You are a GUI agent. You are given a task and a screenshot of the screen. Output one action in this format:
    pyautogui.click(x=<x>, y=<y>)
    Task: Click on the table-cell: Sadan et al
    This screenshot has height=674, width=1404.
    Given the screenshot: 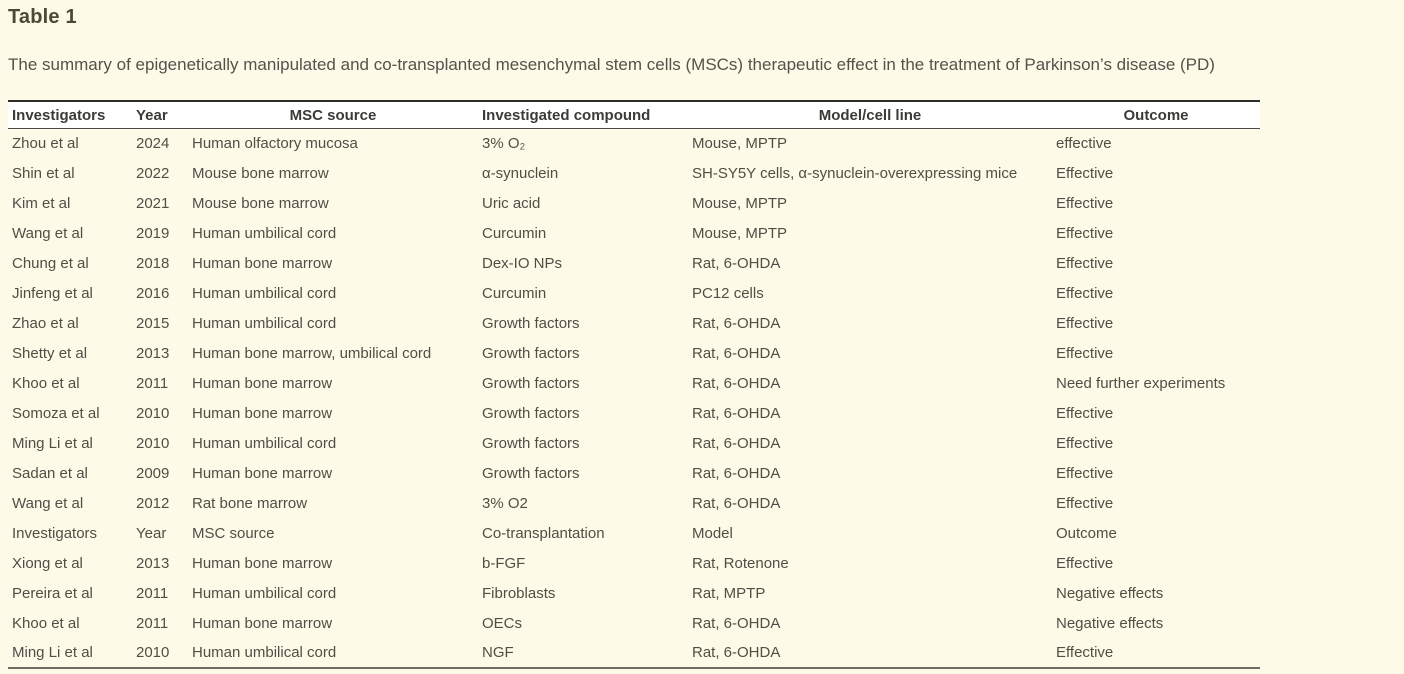 What is the action you would take?
    pyautogui.click(x=50, y=473)
    